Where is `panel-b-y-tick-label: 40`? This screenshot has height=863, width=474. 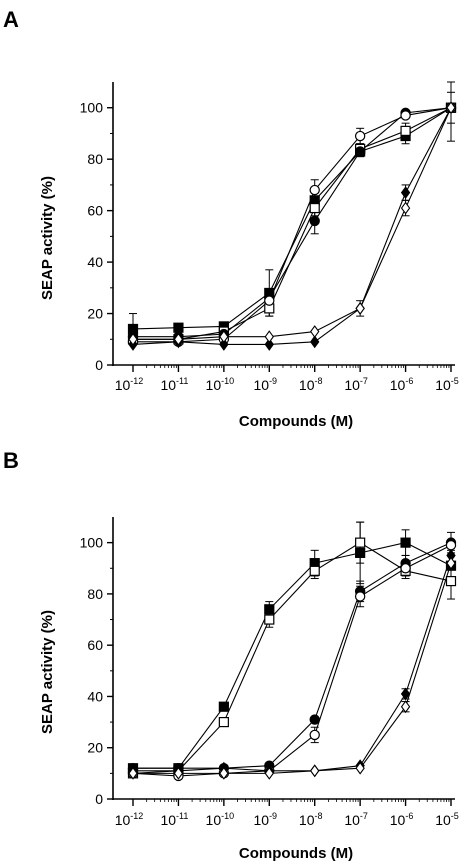
panel-b-y-tick-label: 40 is located at coordinates (95, 696).